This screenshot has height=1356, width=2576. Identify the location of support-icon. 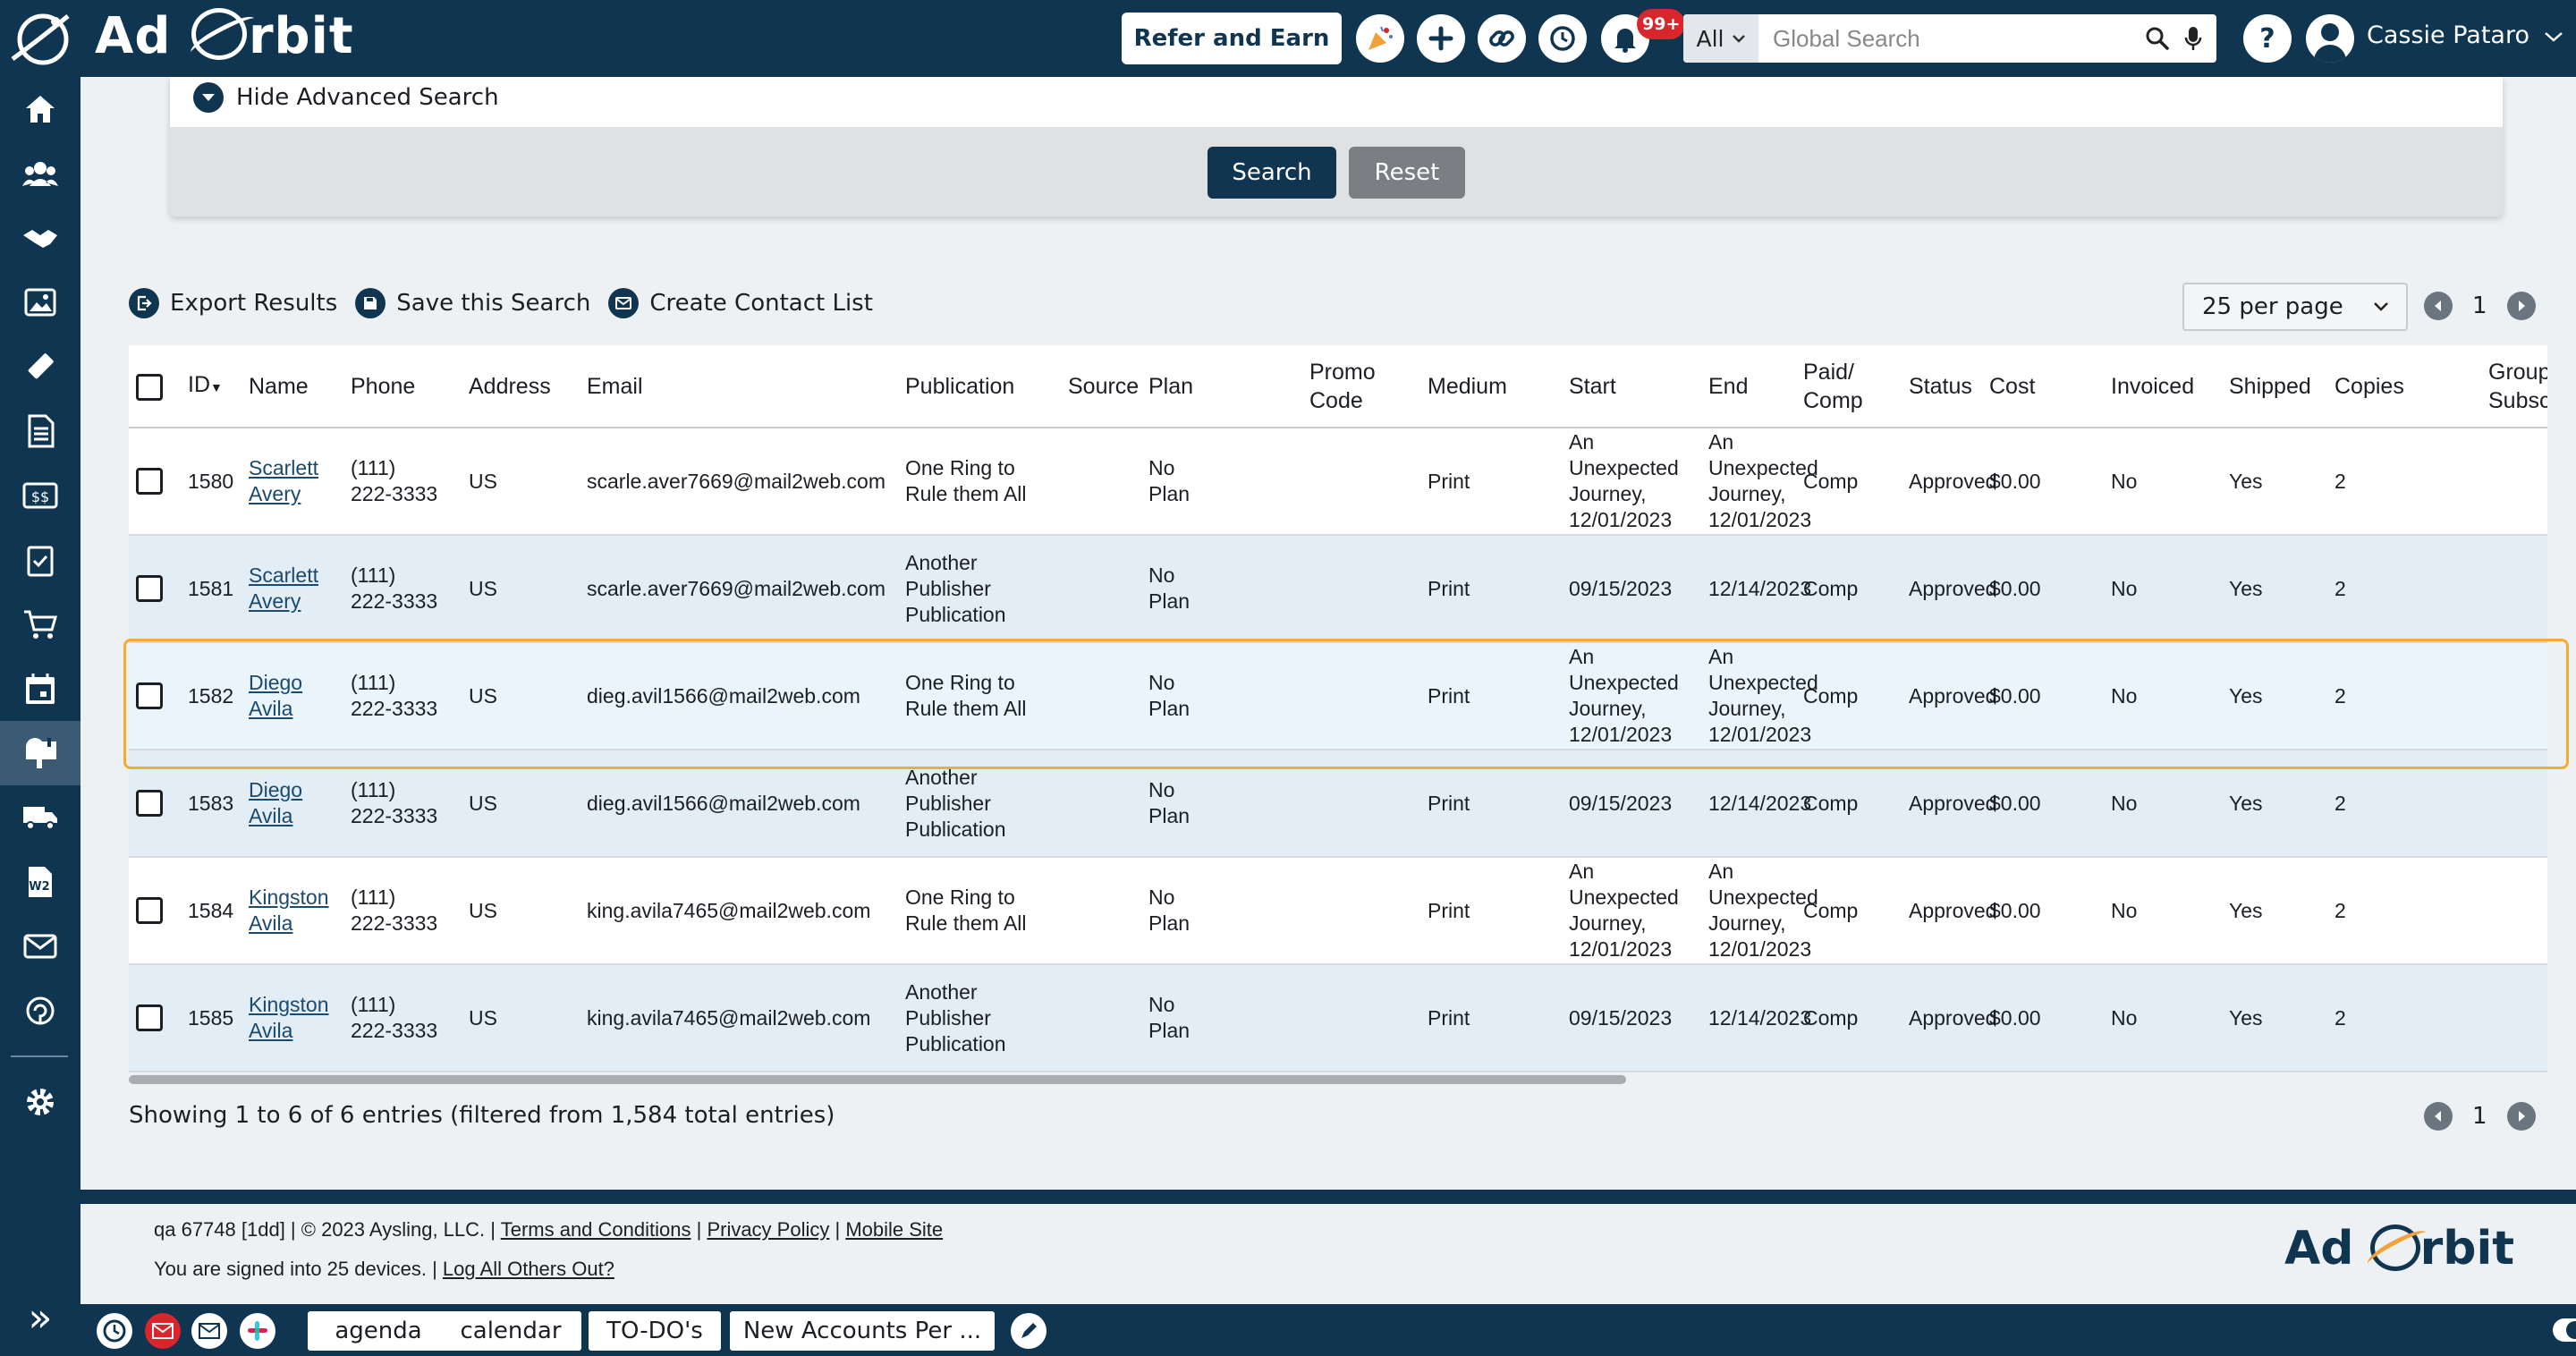
(40, 1011).